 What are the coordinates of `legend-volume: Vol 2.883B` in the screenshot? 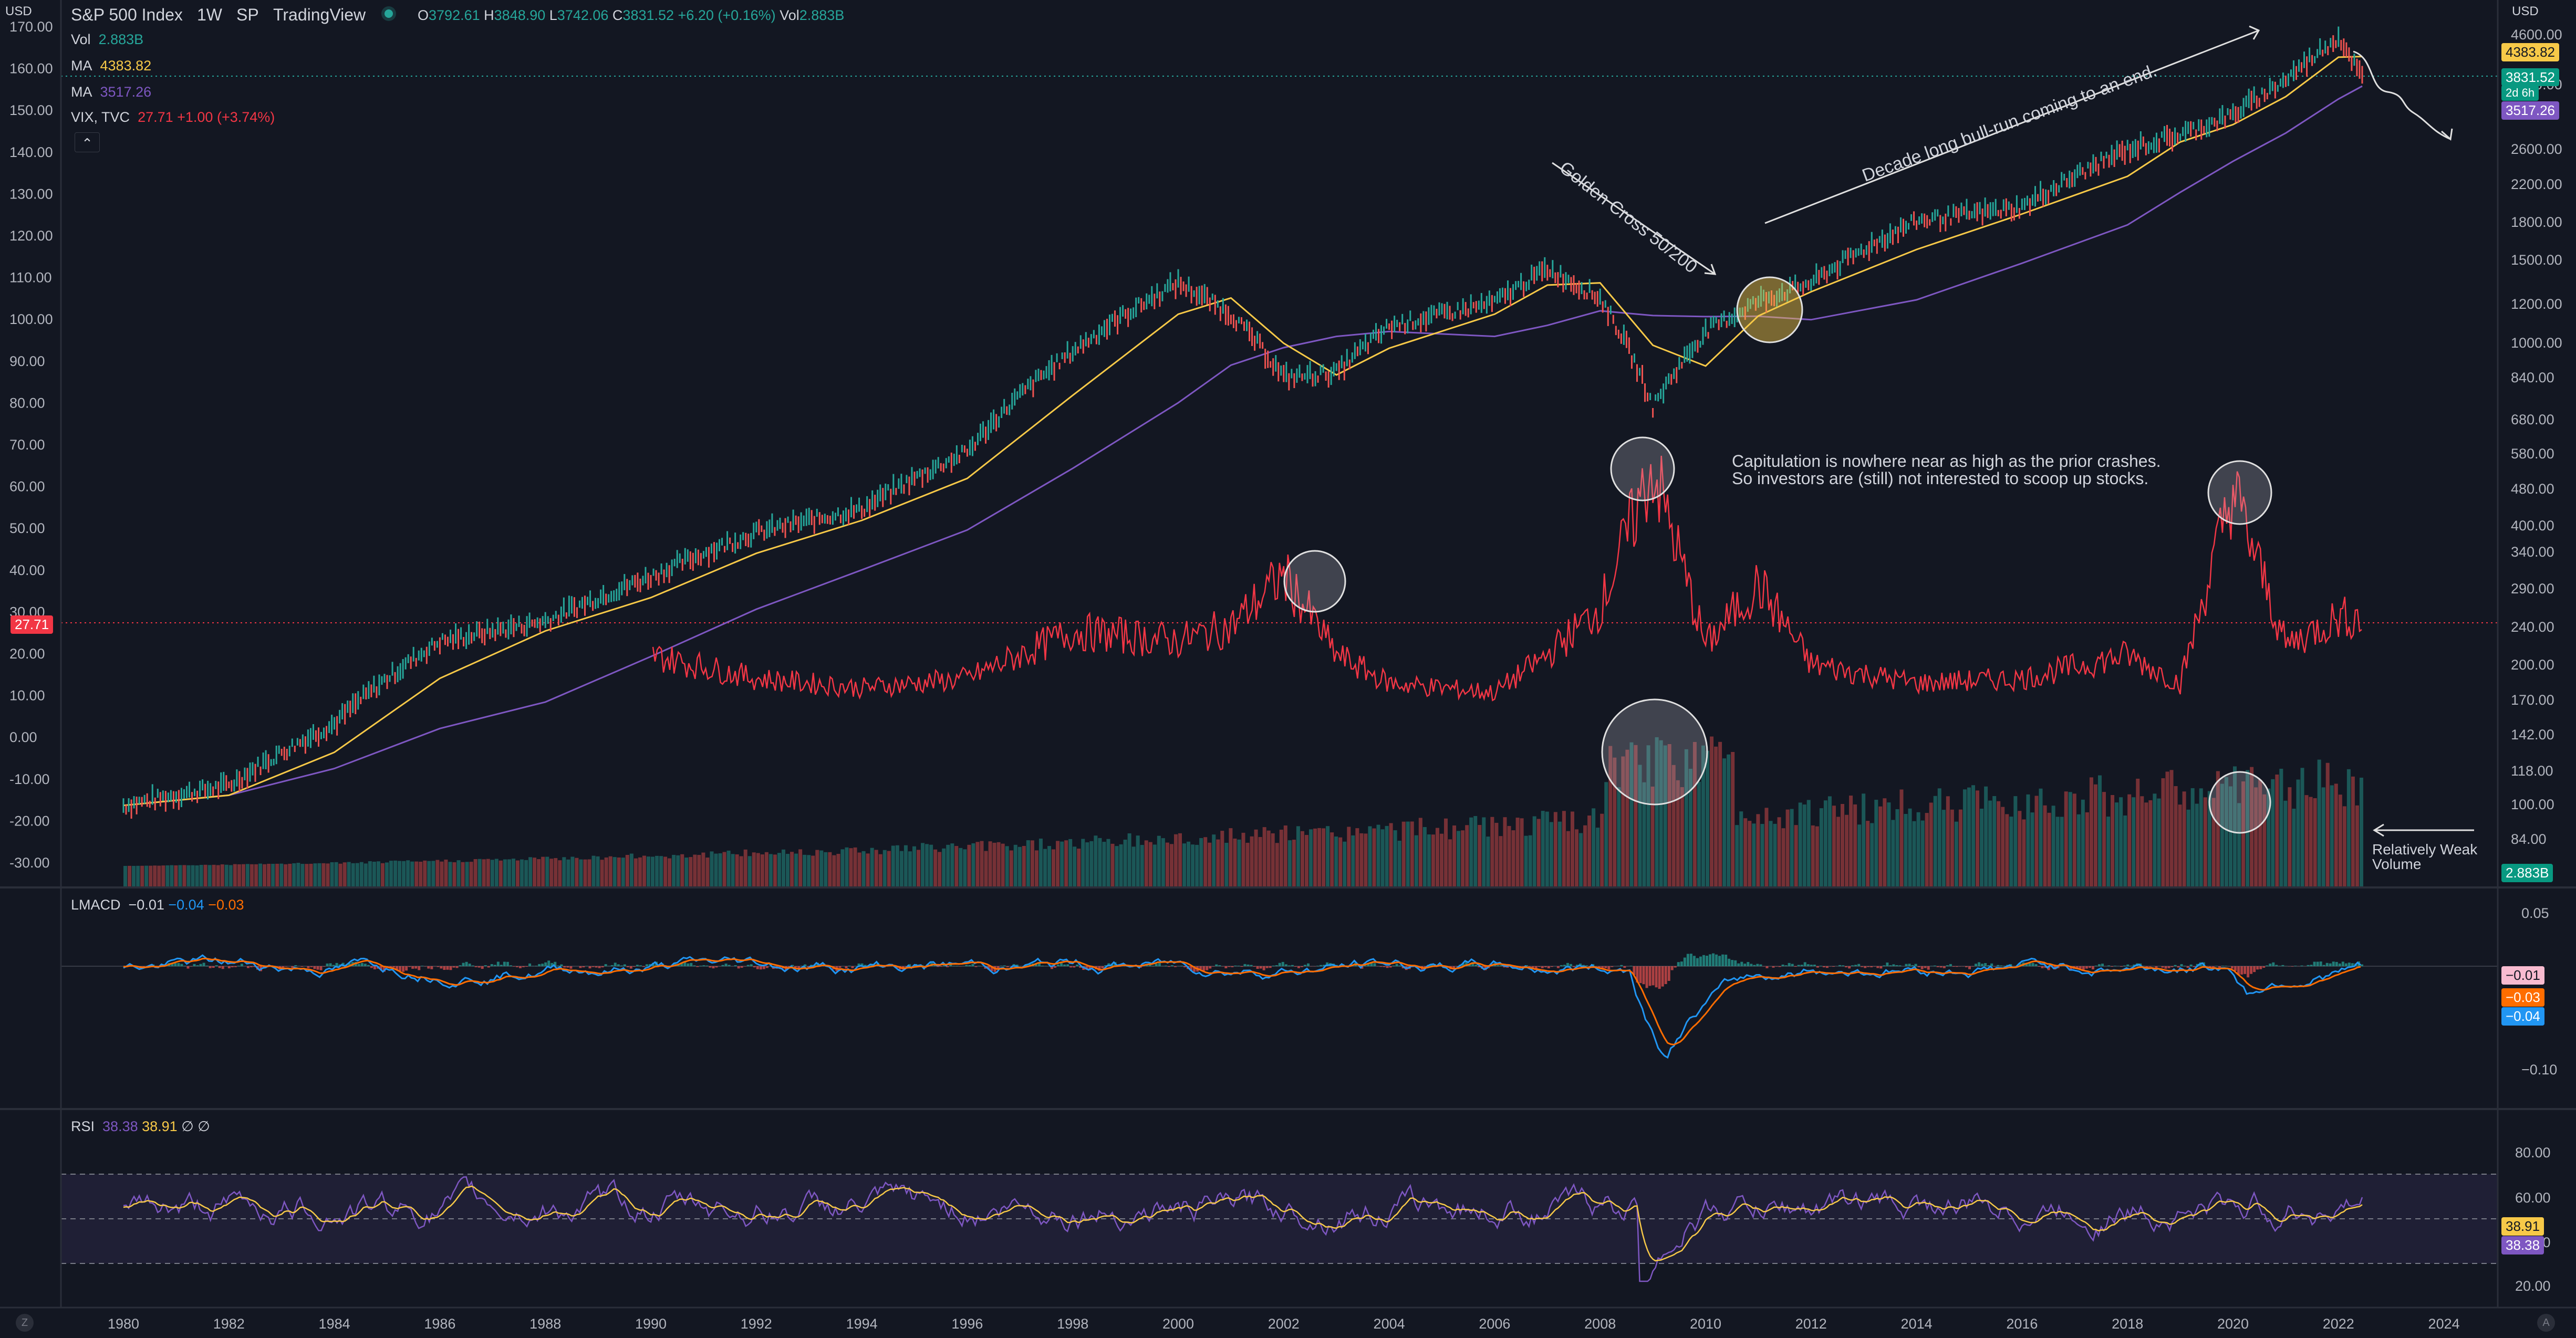 It's located at (107, 40).